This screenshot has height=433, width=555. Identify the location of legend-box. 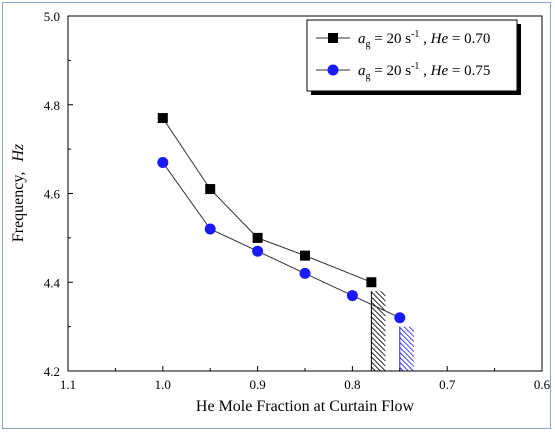
(412, 55).